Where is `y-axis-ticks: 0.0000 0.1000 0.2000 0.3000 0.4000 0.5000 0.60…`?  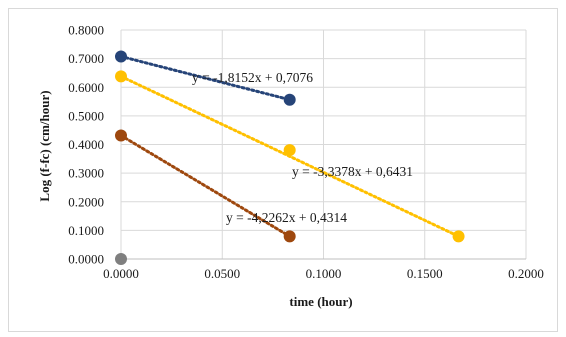 y-axis-ticks: 0.0000 0.1000 0.2000 0.3000 0.4000 0.5000 0.60… is located at coordinates (86, 145).